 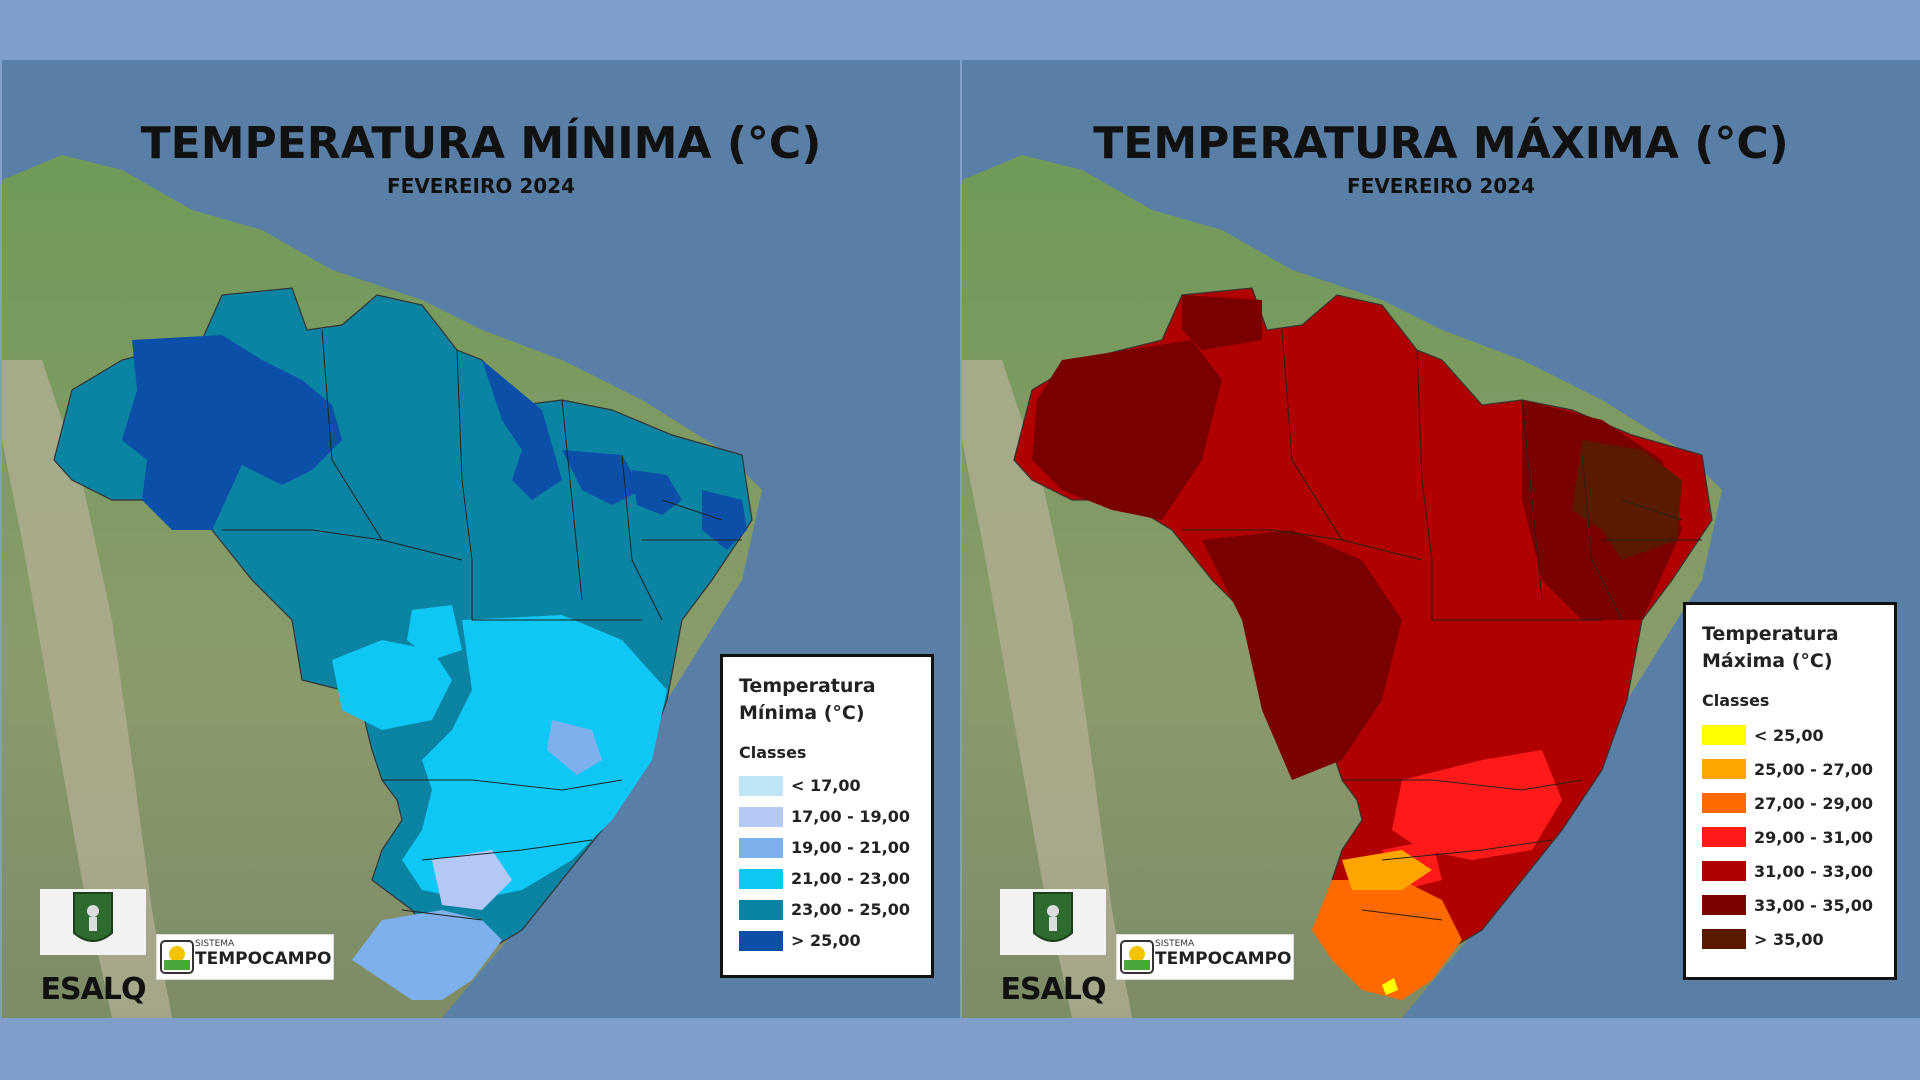 What do you see at coordinates (1813, 905) in the screenshot?
I see `legend-label: 33,00 - 35,00` at bounding box center [1813, 905].